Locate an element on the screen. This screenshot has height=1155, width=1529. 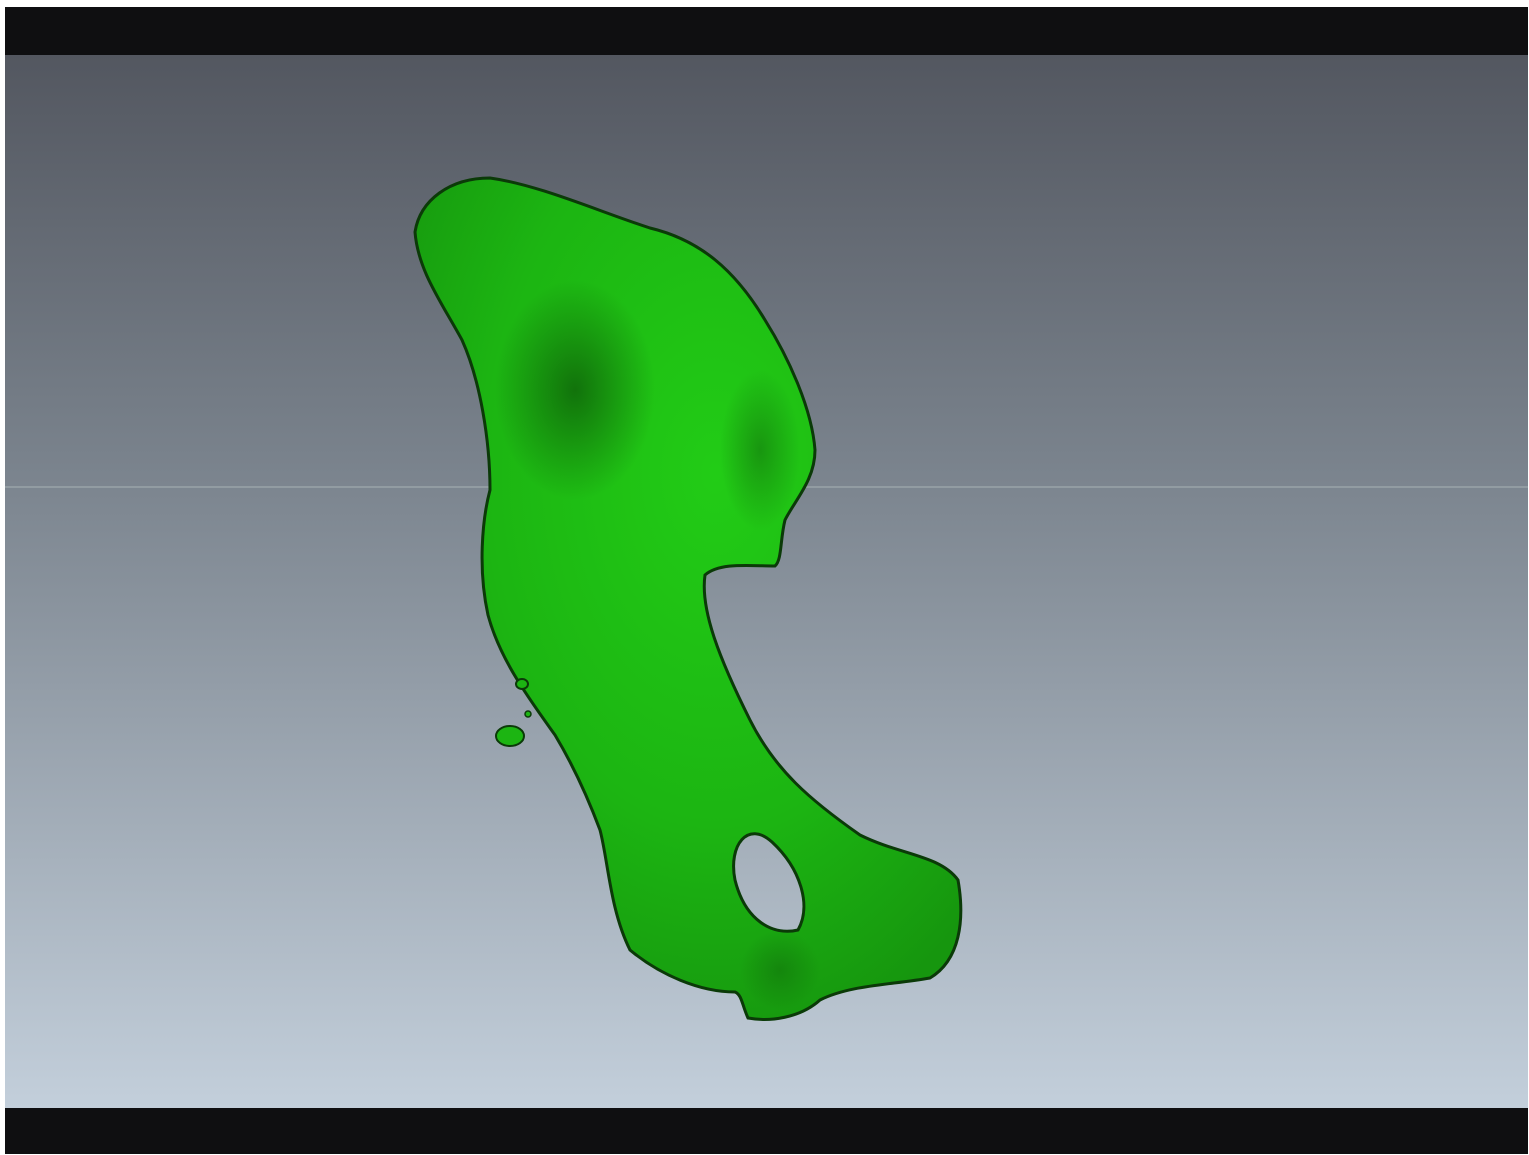
top-bar is located at coordinates (766, 31).